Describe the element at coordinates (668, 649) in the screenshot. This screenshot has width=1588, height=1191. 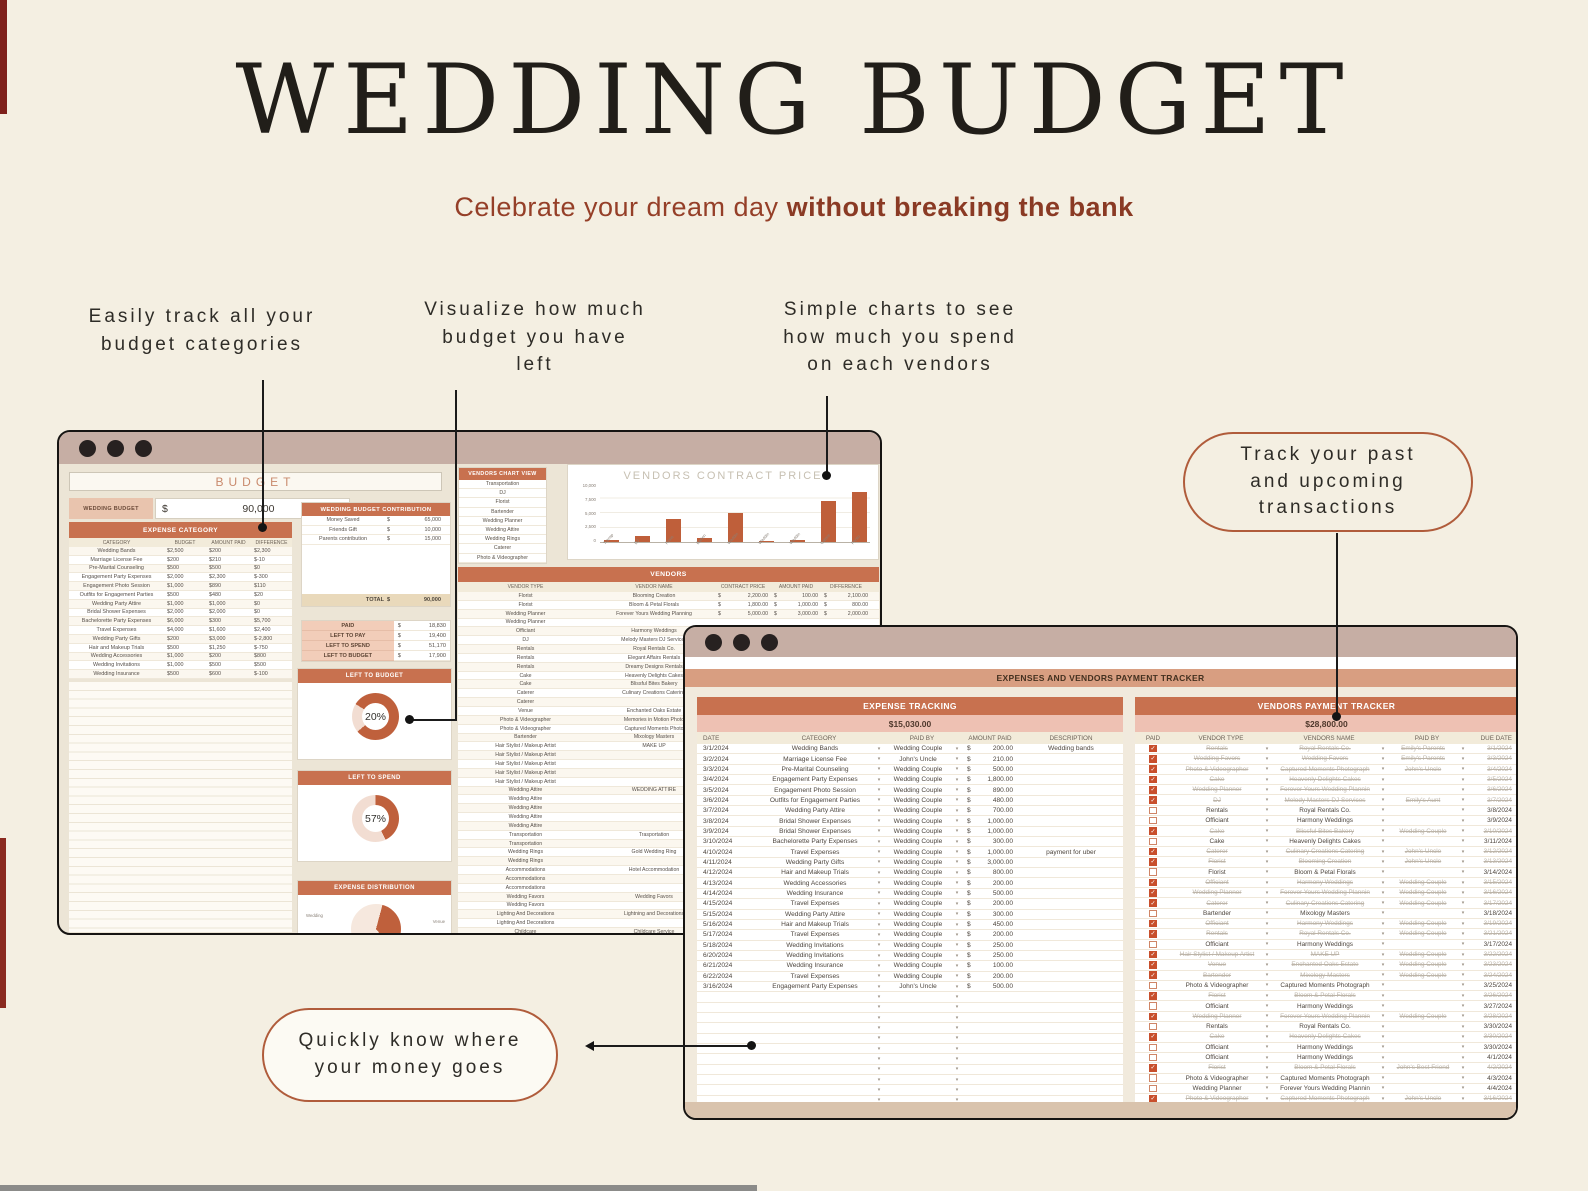
I see `vendor-row: Rentals Royal Rentals Co.` at that location.